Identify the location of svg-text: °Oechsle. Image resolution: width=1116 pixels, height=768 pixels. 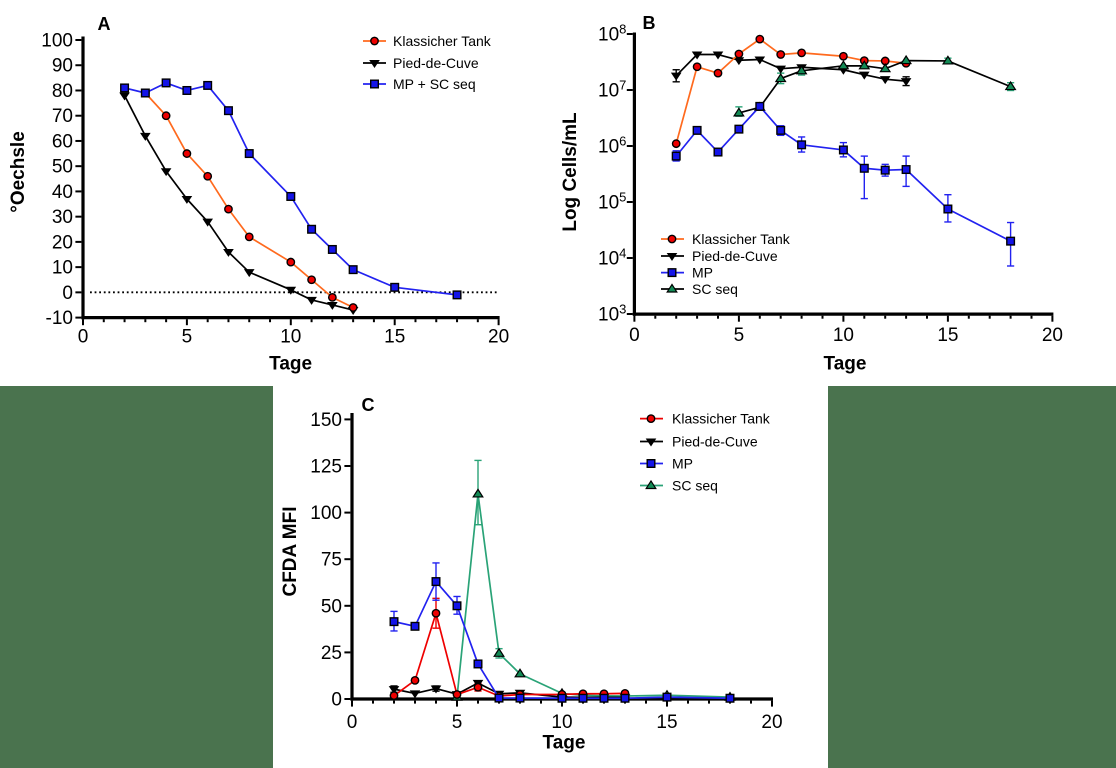
(18, 172).